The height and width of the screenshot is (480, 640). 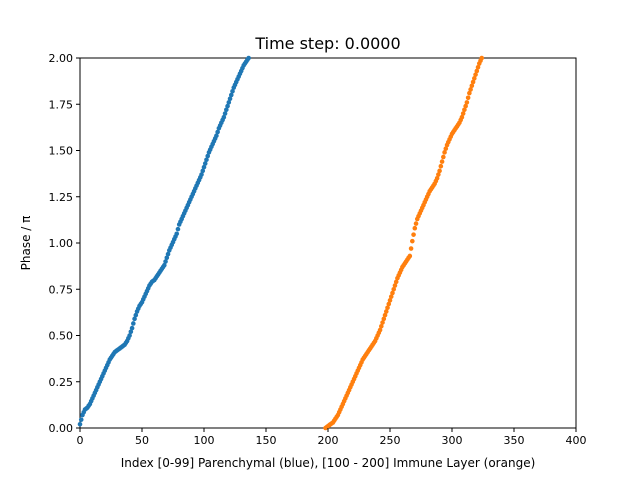 What do you see at coordinates (61, 151) in the screenshot?
I see `y-tick-label: 1.50` at bounding box center [61, 151].